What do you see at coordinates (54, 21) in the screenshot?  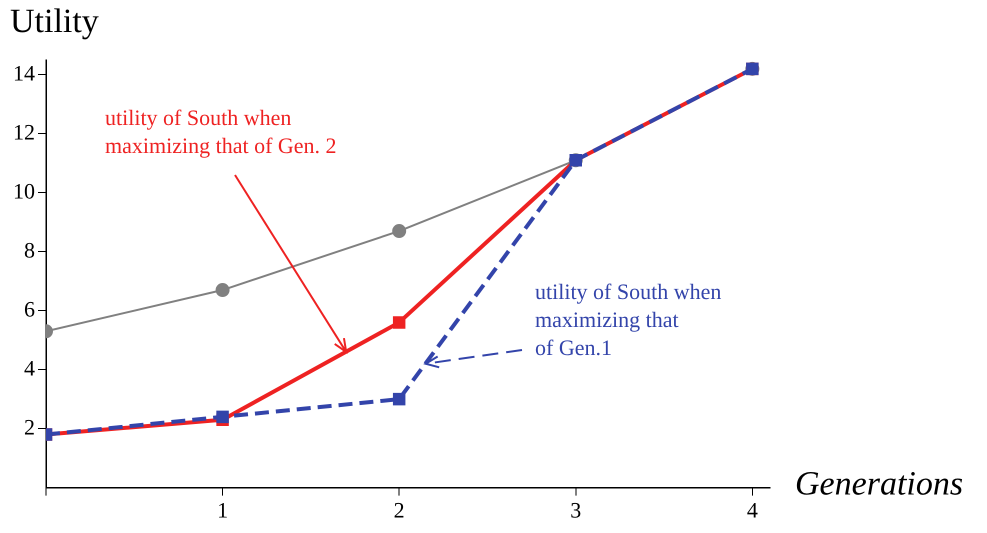 I see `y-axis-title: Utility` at bounding box center [54, 21].